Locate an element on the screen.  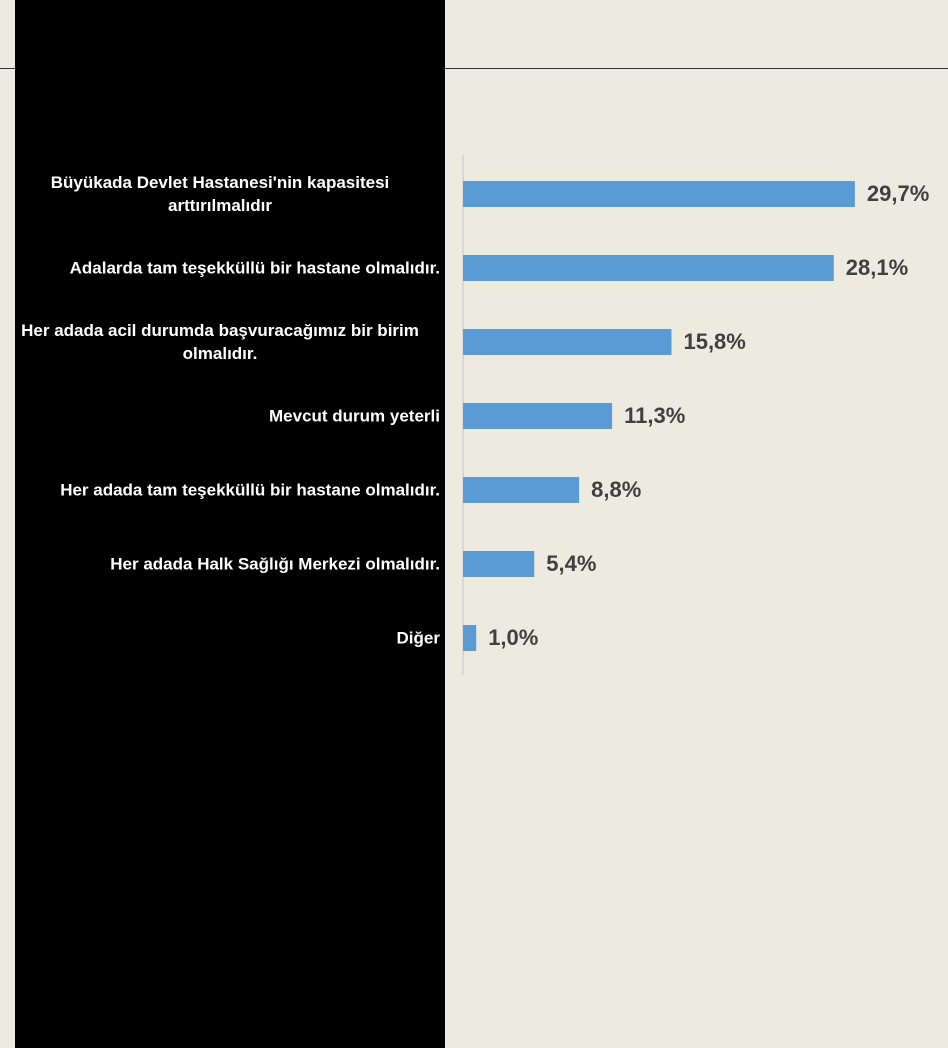
value-label: 29,7% is located at coordinates (898, 193).